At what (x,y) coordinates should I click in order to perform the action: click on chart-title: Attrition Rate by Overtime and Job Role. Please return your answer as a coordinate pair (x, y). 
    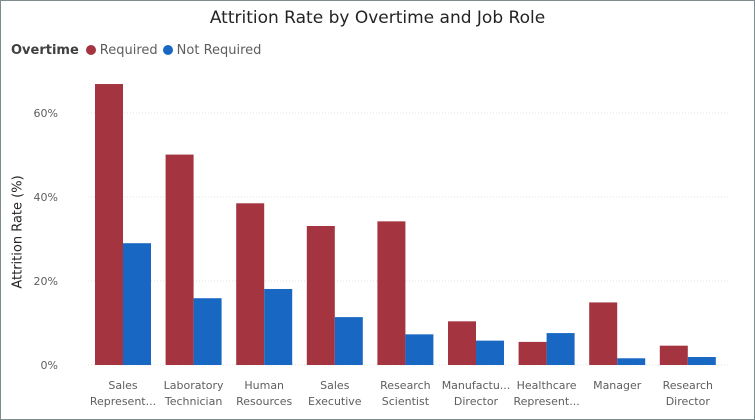
    Looking at the image, I should click on (377, 18).